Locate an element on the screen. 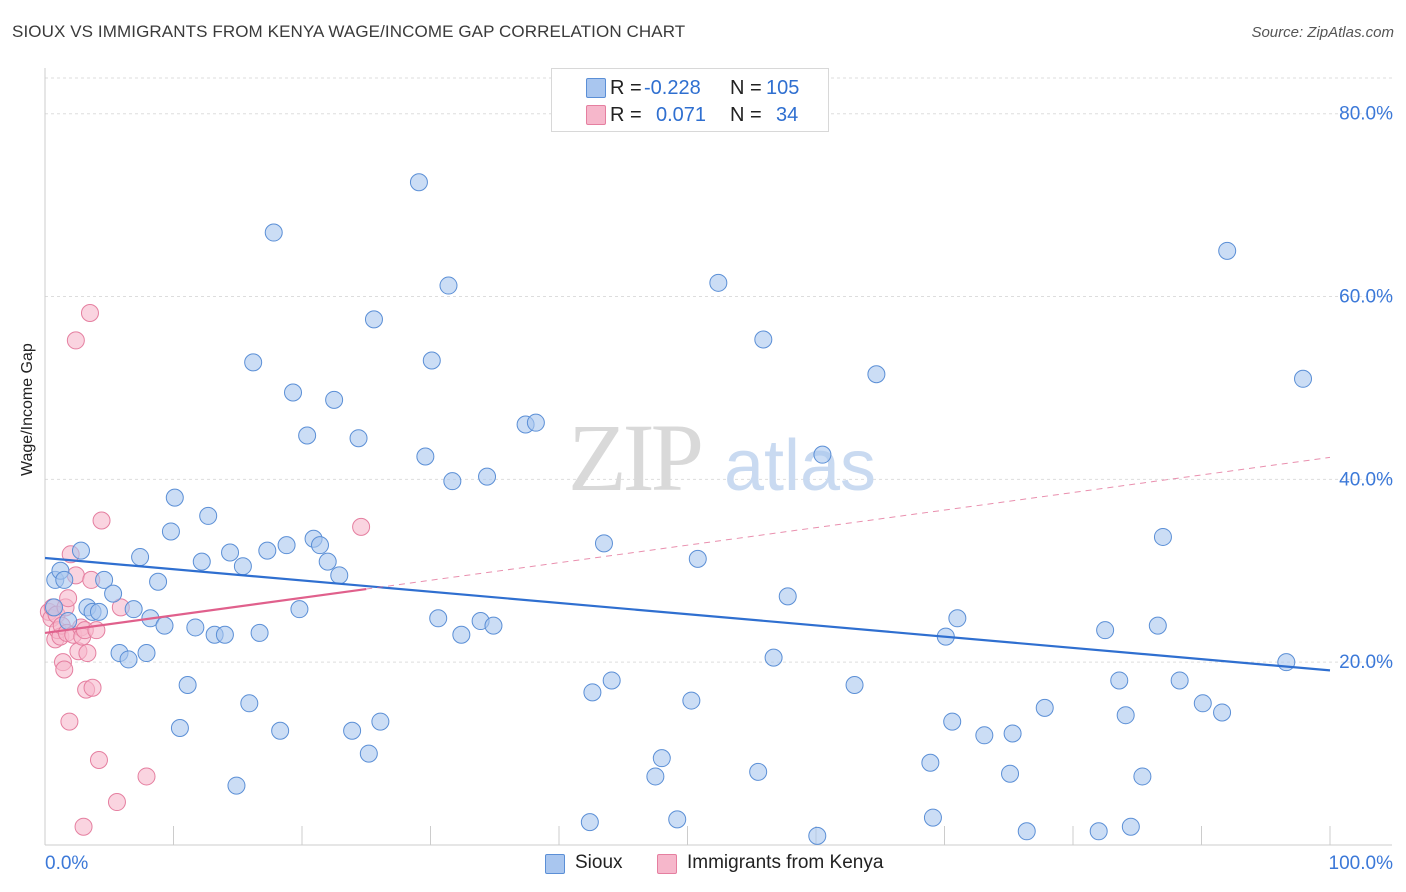 This screenshot has height=892, width=1406. watermark: ZIP atlas is located at coordinates (722, 457).